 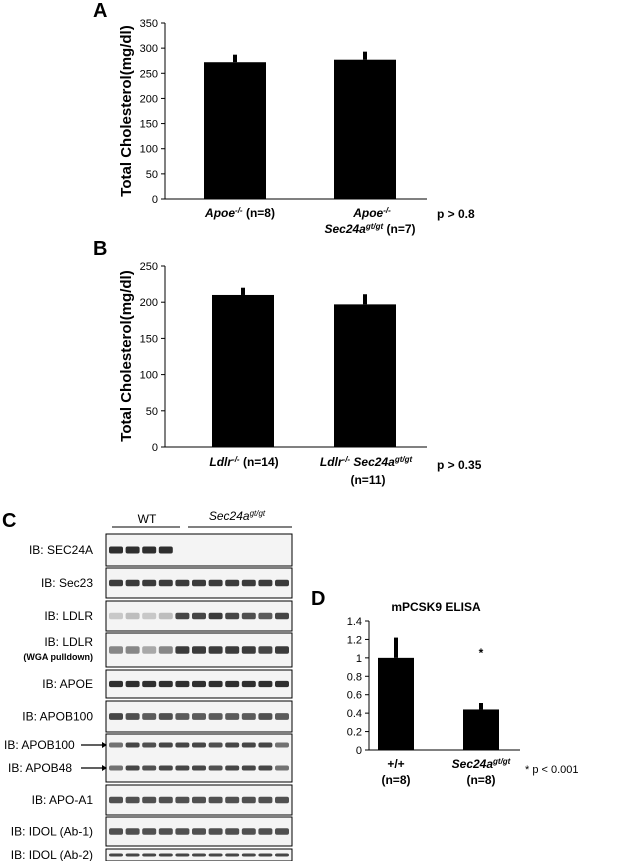 What do you see at coordinates (149, 339) in the screenshot?
I see `y-tick-label: 150` at bounding box center [149, 339].